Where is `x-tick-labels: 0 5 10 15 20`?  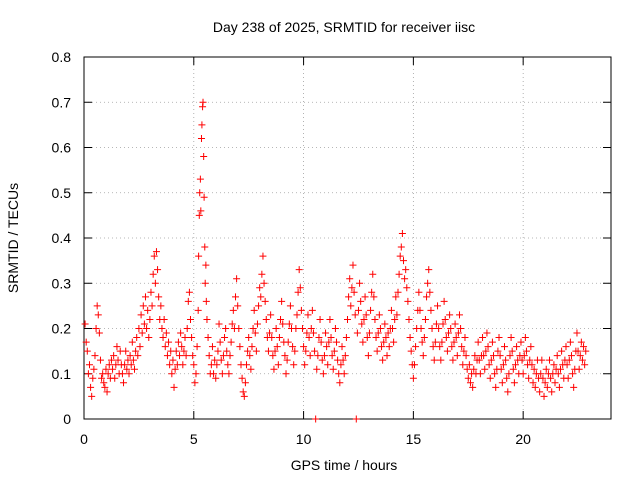
x-tick-labels: 0 5 10 15 20 is located at coordinates (305, 439).